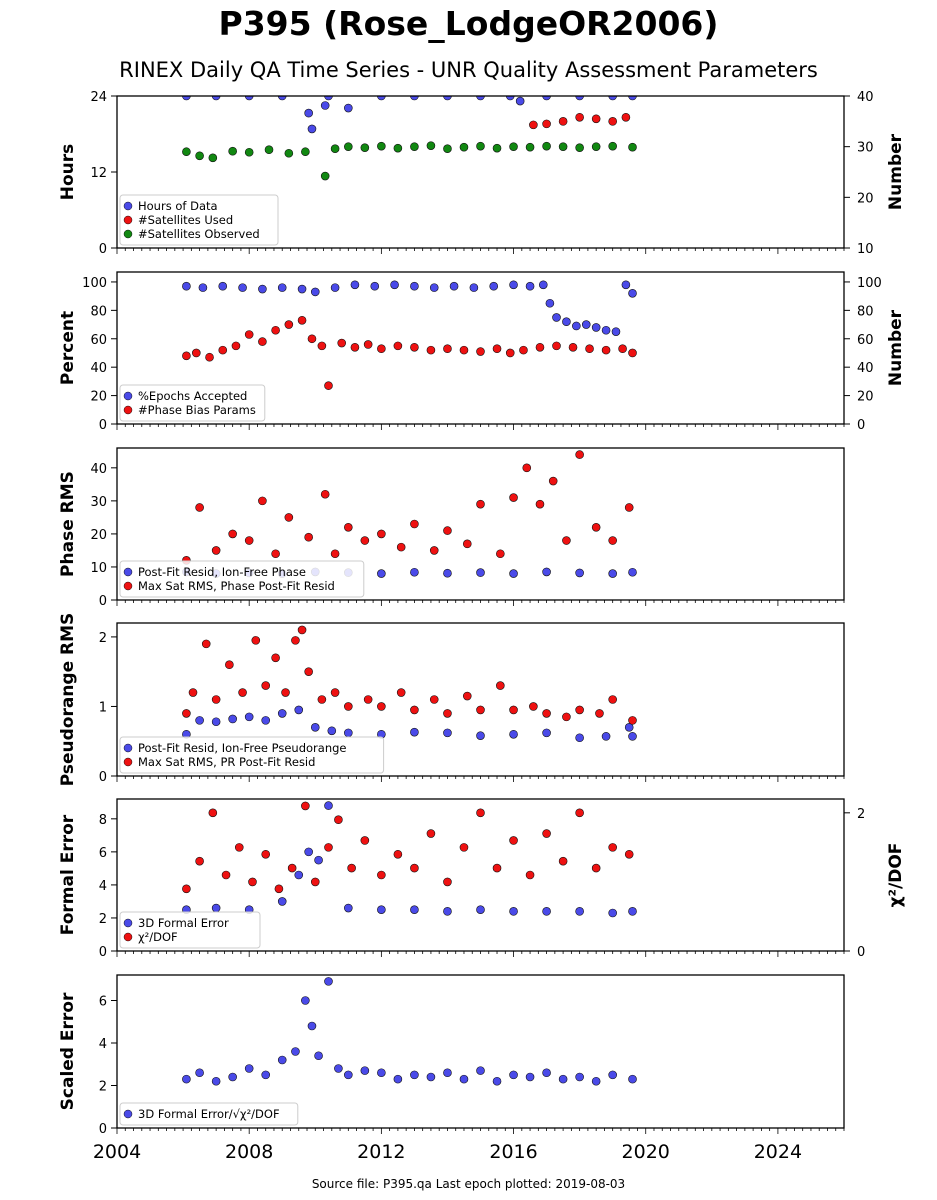  I want to click on y-tick-label: 2, so click(103, 919).